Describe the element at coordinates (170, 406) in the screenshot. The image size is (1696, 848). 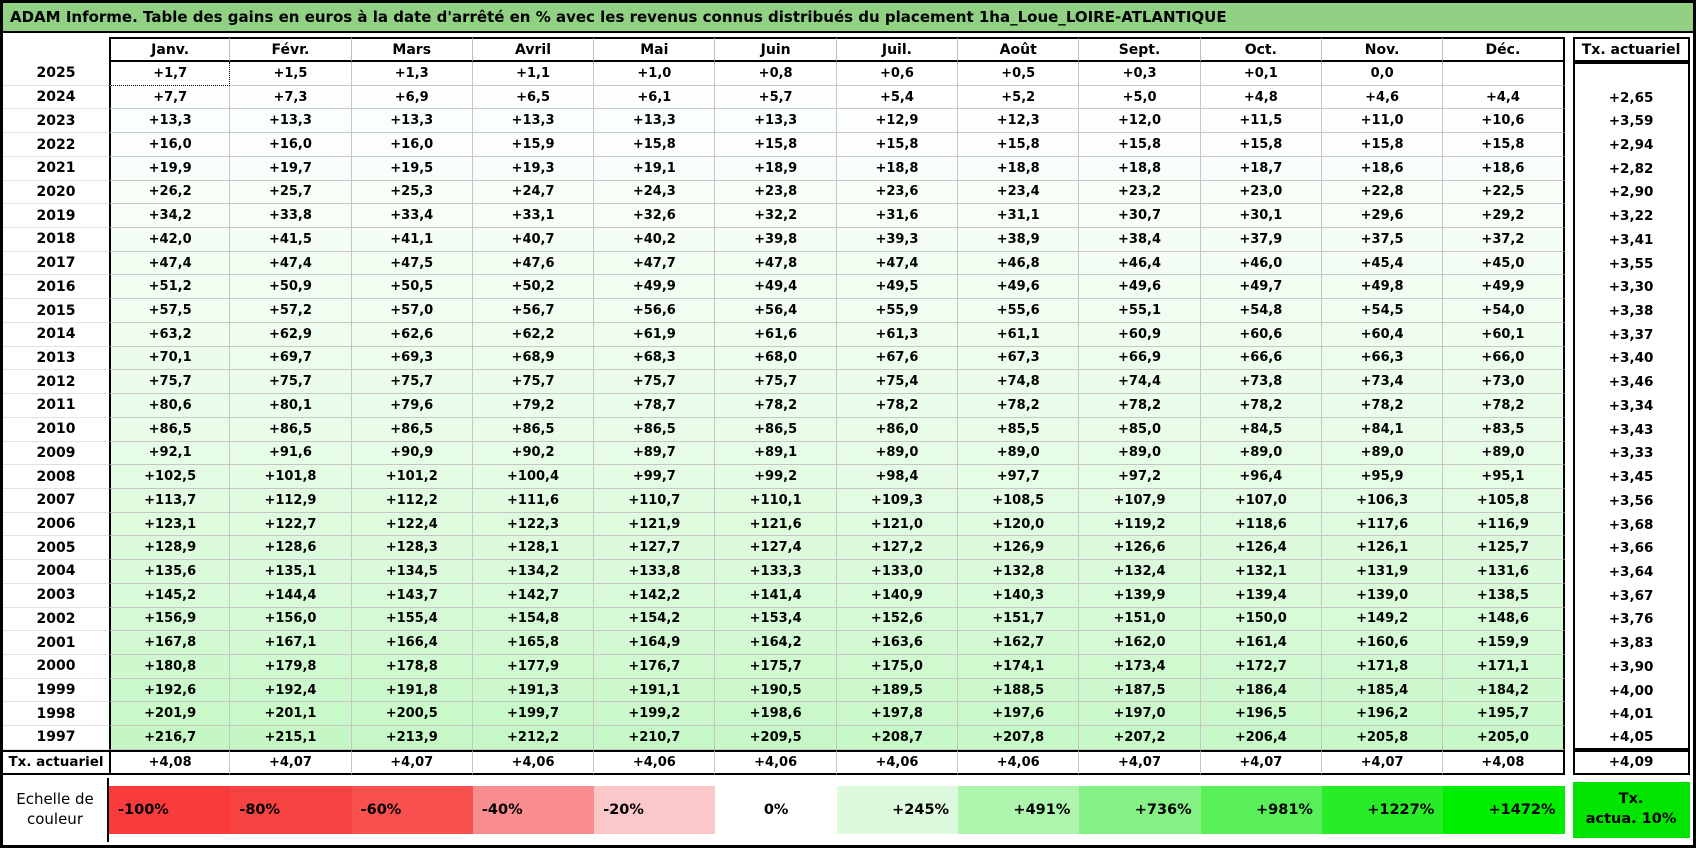
I see `cell-2011-m1: +80,6` at that location.